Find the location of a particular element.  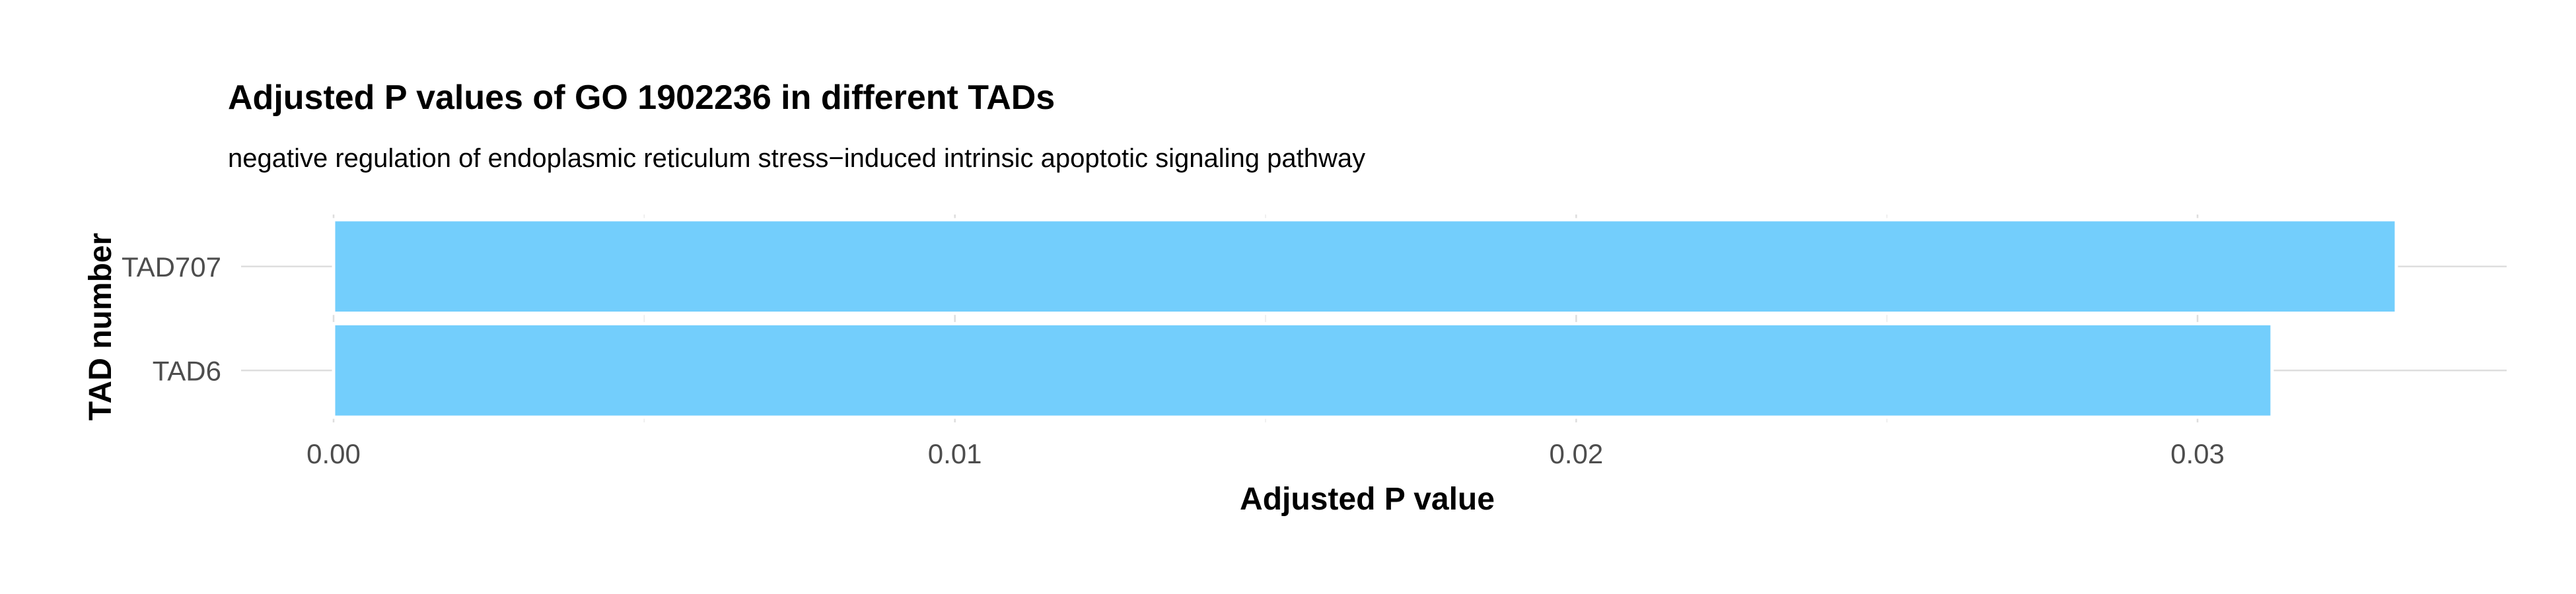

x-tick-label: 0.00 is located at coordinates (333, 453).